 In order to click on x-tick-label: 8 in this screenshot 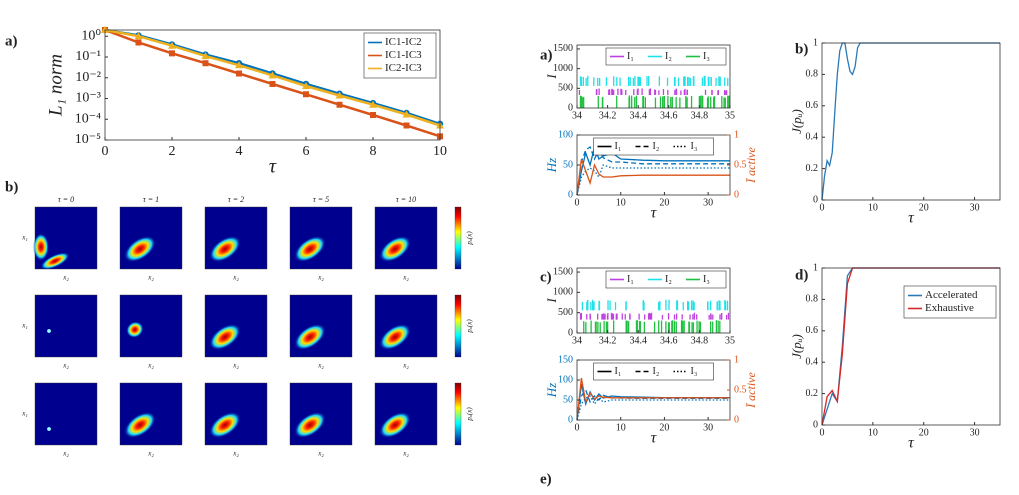, I will do `click(373, 151)`.